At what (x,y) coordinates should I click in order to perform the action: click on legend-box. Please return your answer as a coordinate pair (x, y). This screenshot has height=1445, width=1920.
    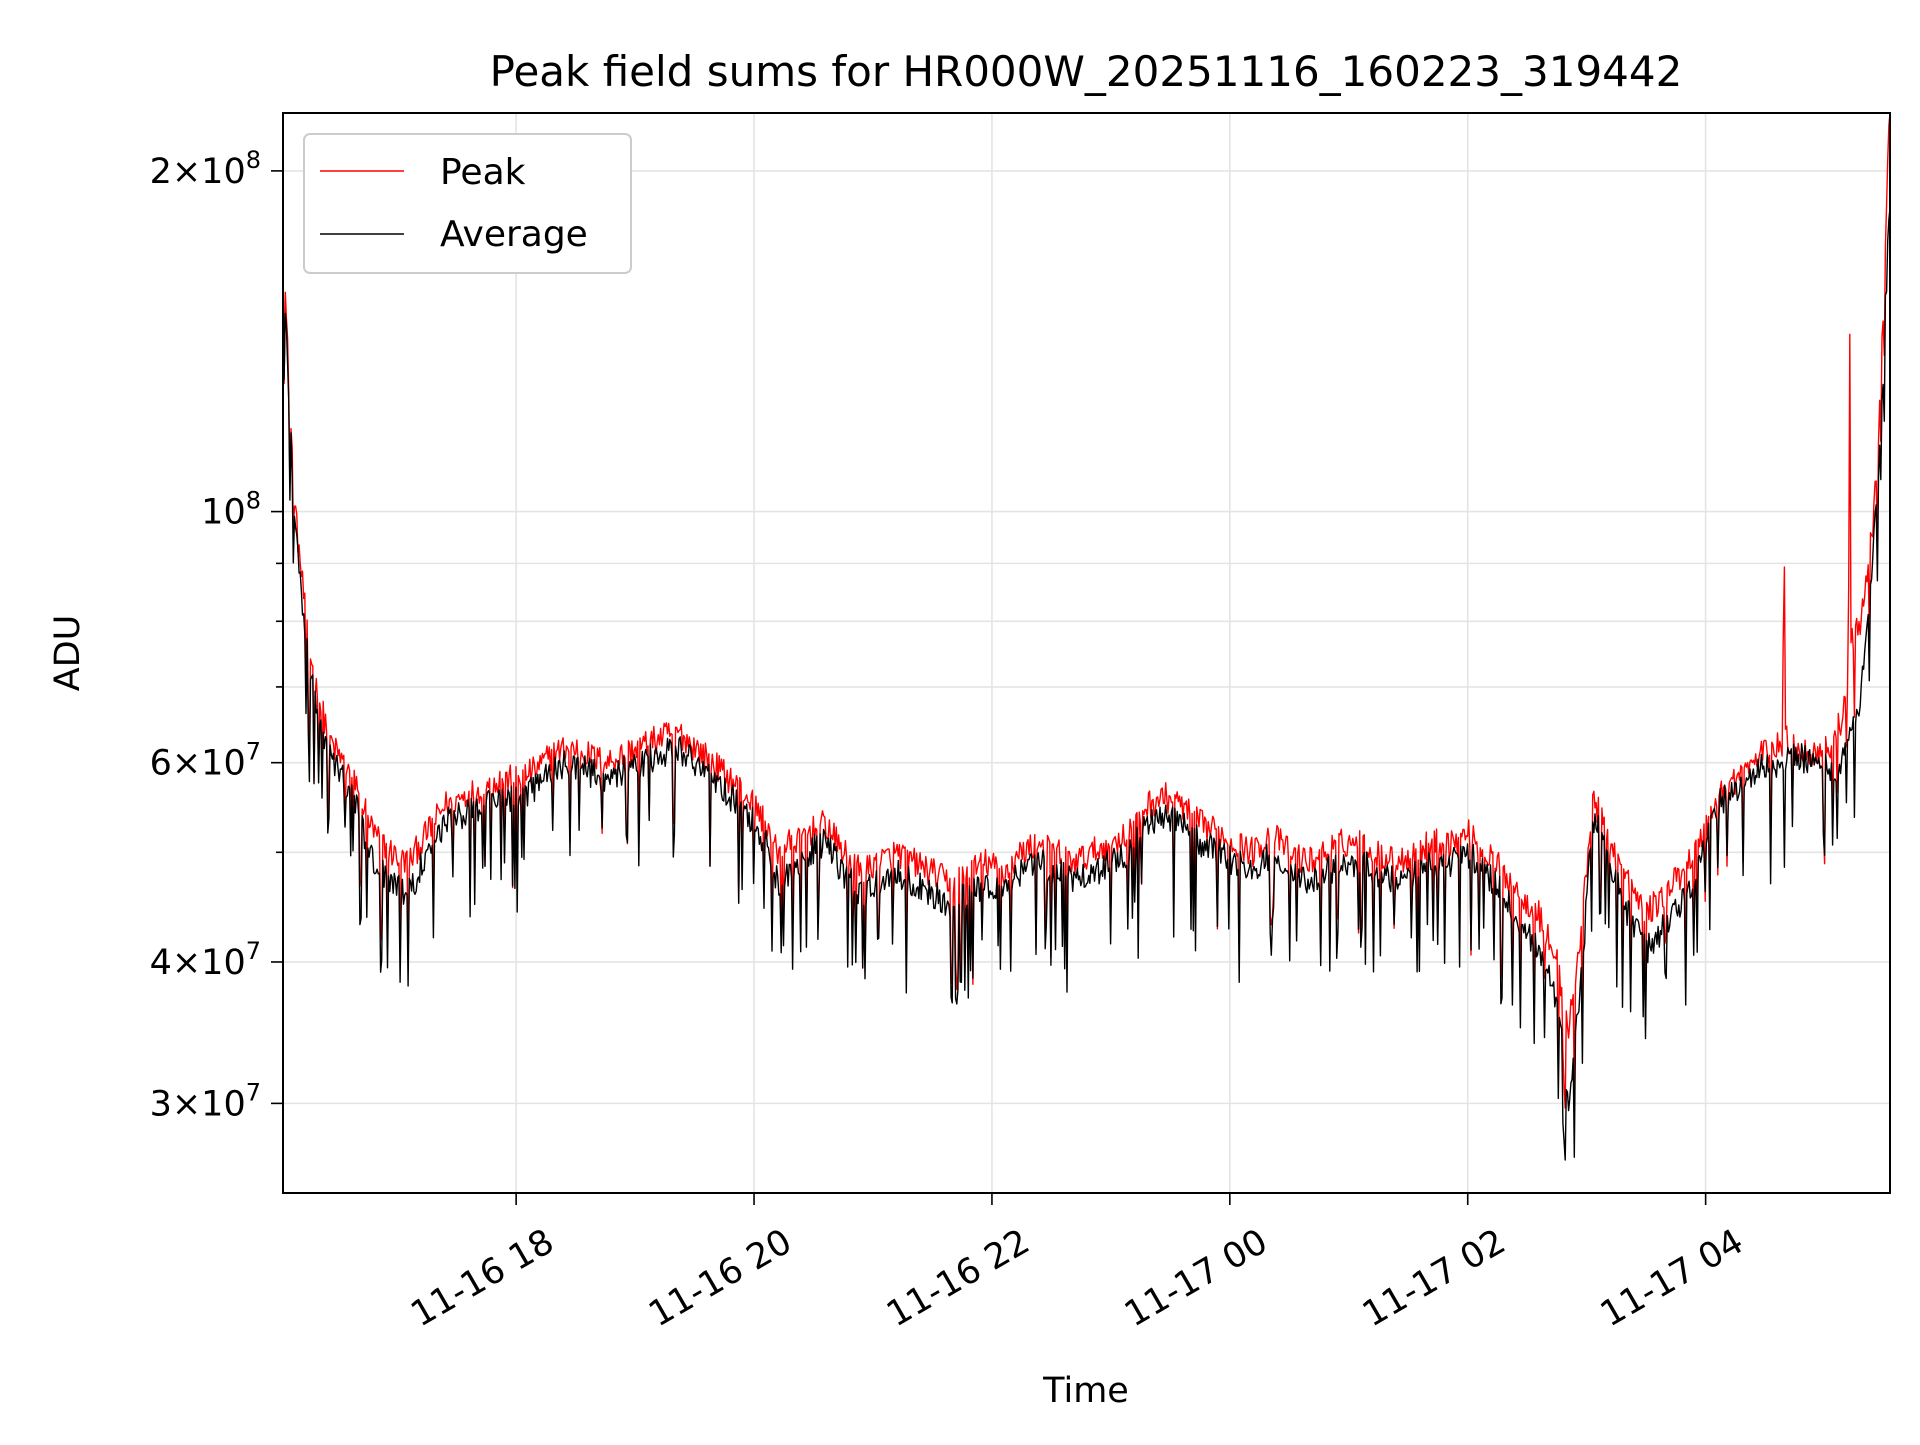
    Looking at the image, I should click on (467, 203).